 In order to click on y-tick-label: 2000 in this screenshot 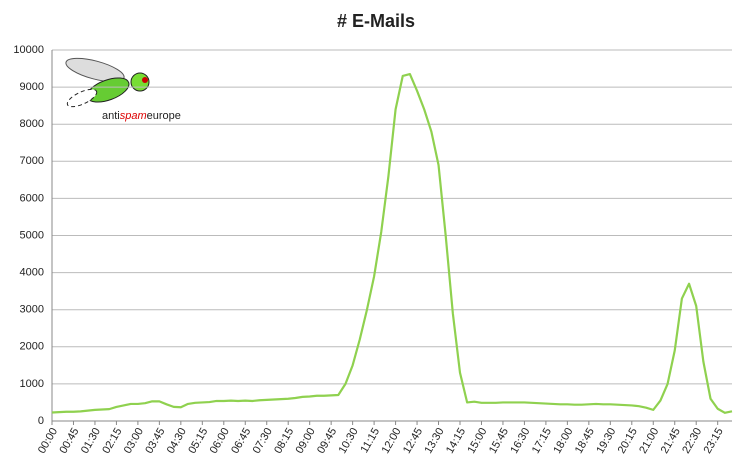, I will do `click(32, 347)`.